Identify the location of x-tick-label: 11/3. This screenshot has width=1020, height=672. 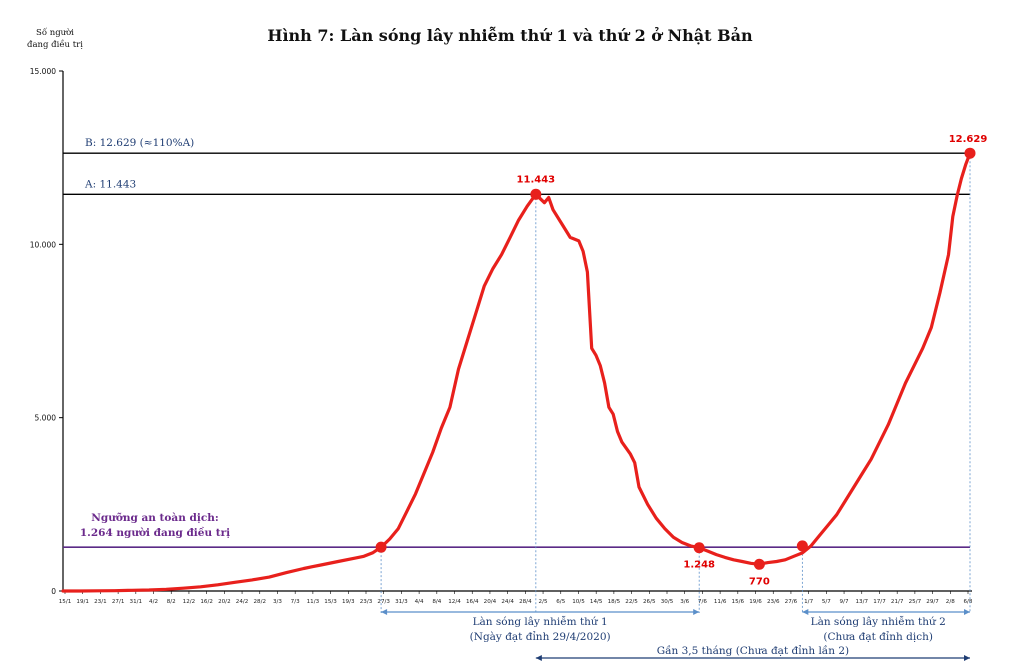
(313, 602).